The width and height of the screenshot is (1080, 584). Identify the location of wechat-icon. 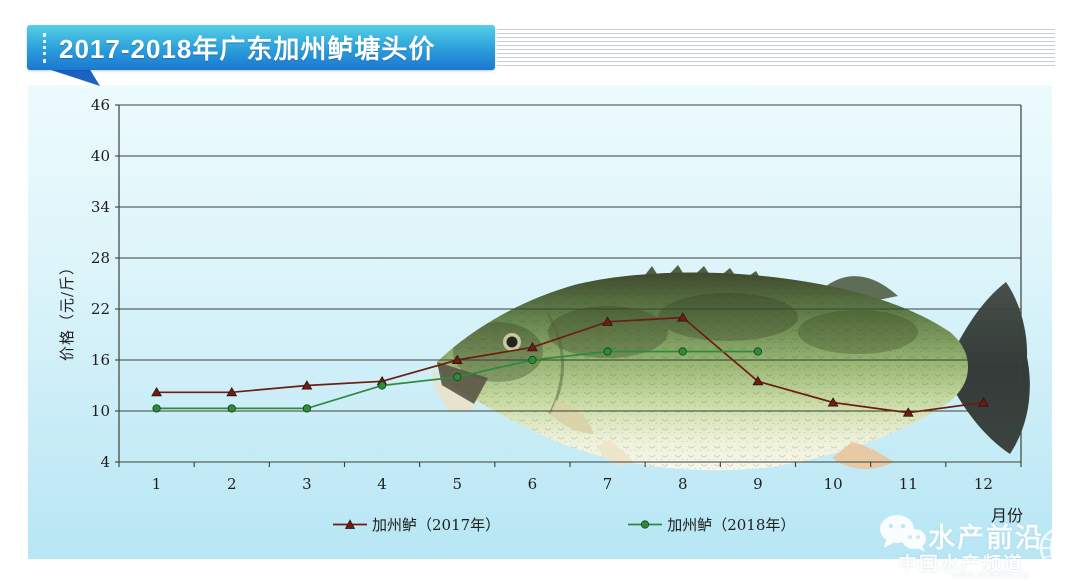
(903, 533).